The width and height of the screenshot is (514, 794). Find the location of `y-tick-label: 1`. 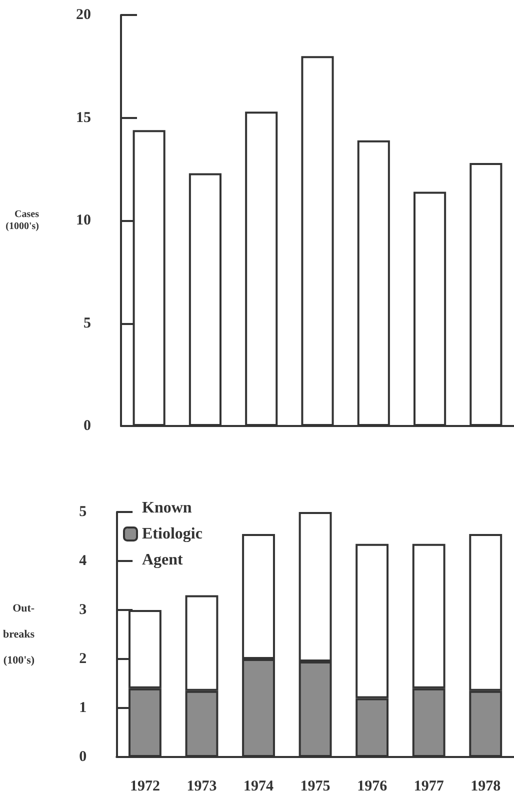

y-tick-label: 1 is located at coordinates (83, 708).